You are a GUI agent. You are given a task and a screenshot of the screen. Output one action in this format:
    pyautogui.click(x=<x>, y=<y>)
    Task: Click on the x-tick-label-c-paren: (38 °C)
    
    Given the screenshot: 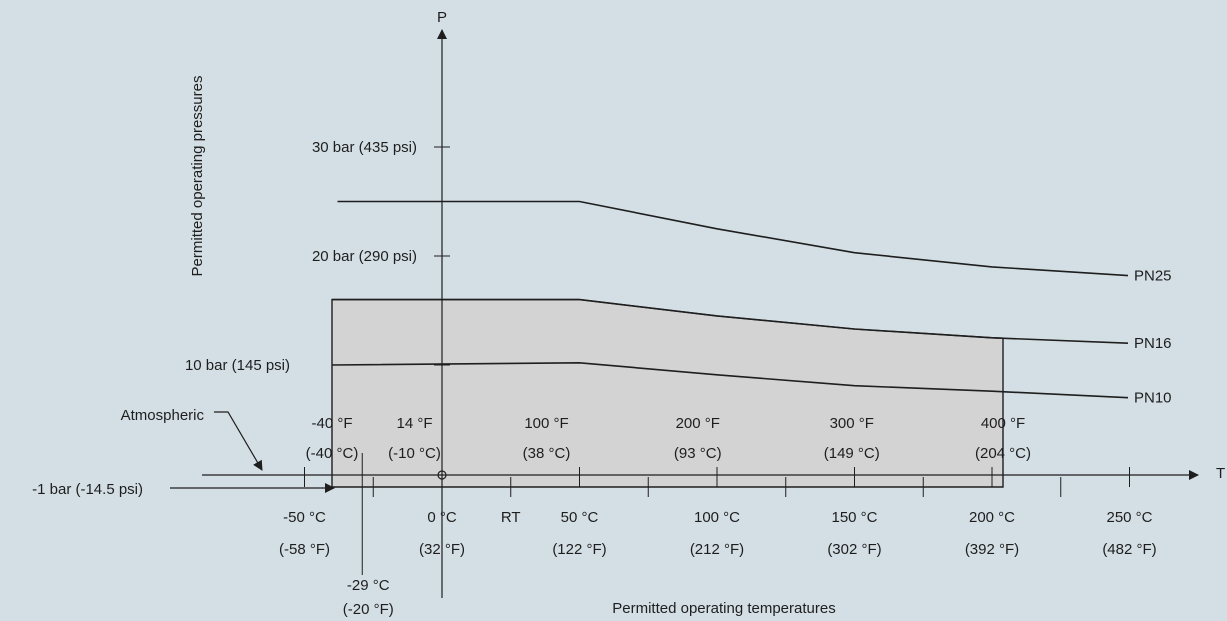 What is the action you would take?
    pyautogui.click(x=547, y=453)
    